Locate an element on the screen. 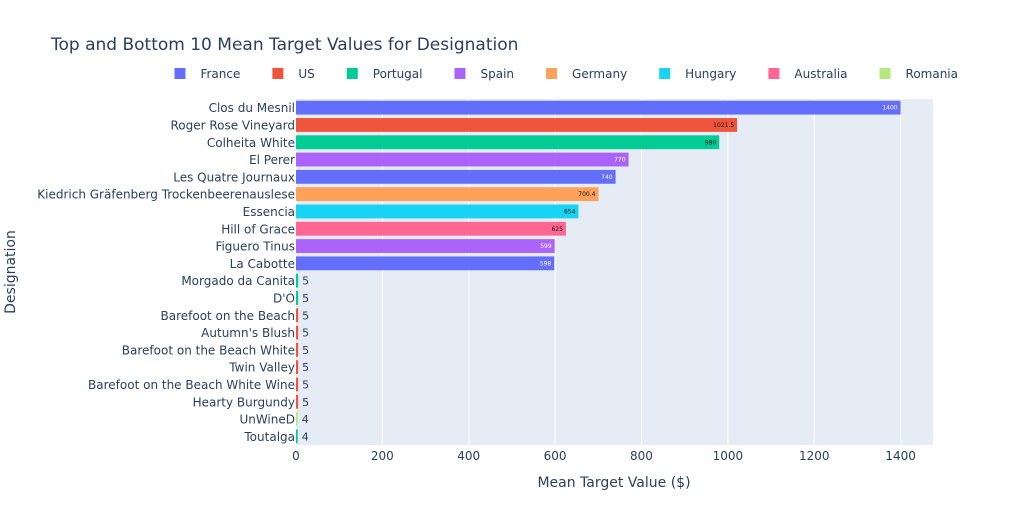 This screenshot has width=1012, height=525. y-tick-label: Hill of Grace is located at coordinates (258, 229).